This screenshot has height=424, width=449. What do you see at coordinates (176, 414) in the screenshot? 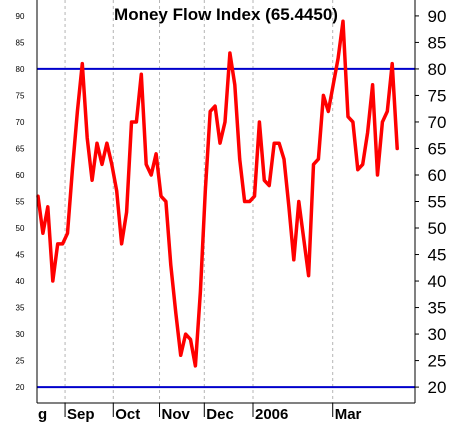
I see `x-tick-label: Nov` at bounding box center [176, 414].